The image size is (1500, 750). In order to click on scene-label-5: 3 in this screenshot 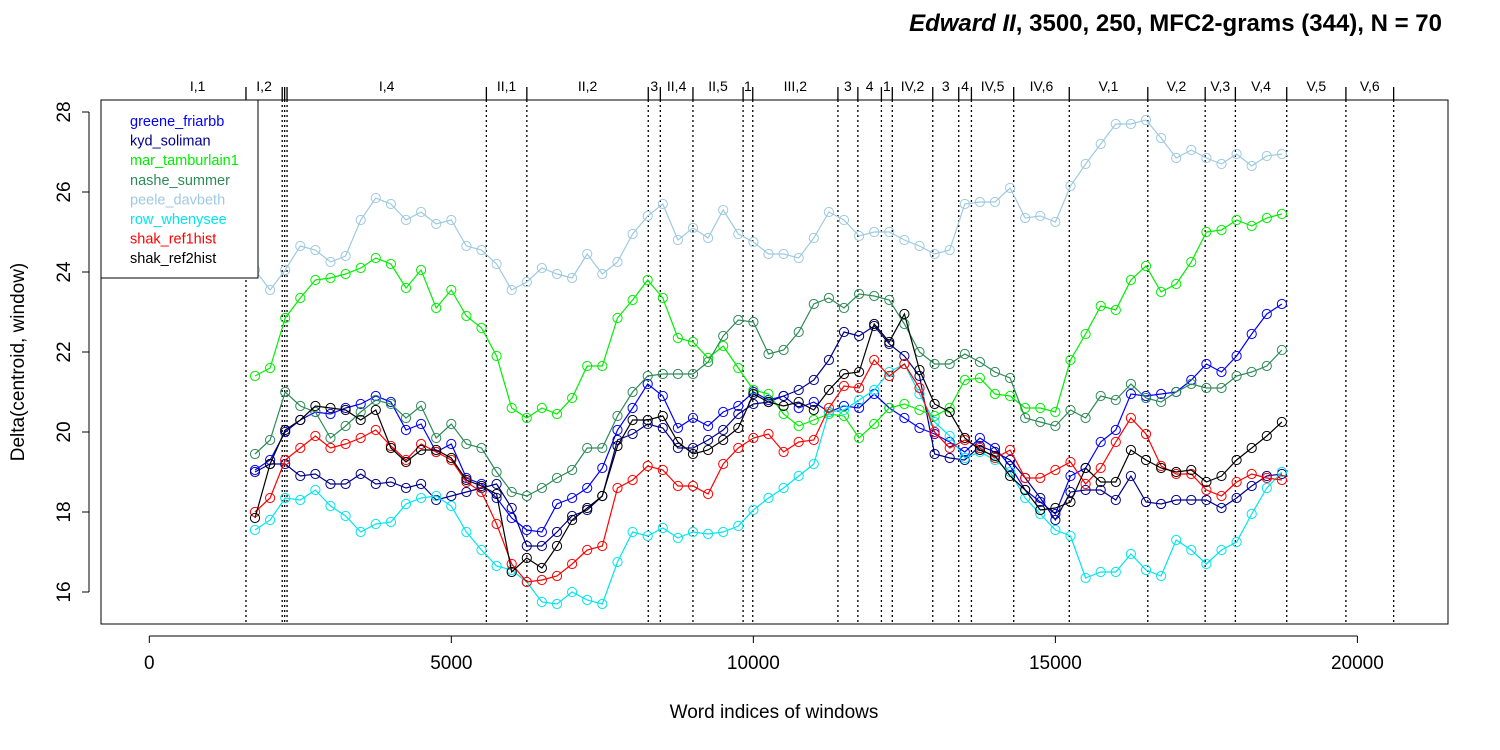, I will do `click(654, 86)`.